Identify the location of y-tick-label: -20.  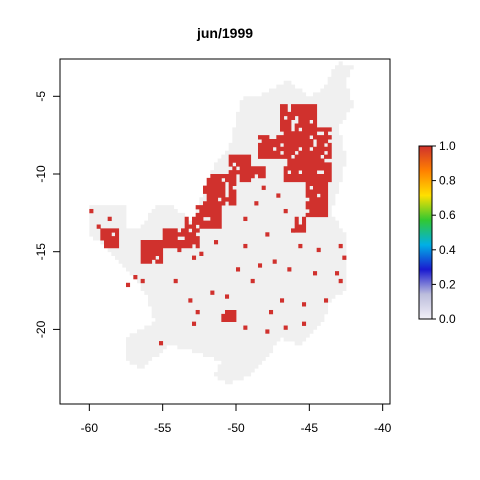
(41, 329).